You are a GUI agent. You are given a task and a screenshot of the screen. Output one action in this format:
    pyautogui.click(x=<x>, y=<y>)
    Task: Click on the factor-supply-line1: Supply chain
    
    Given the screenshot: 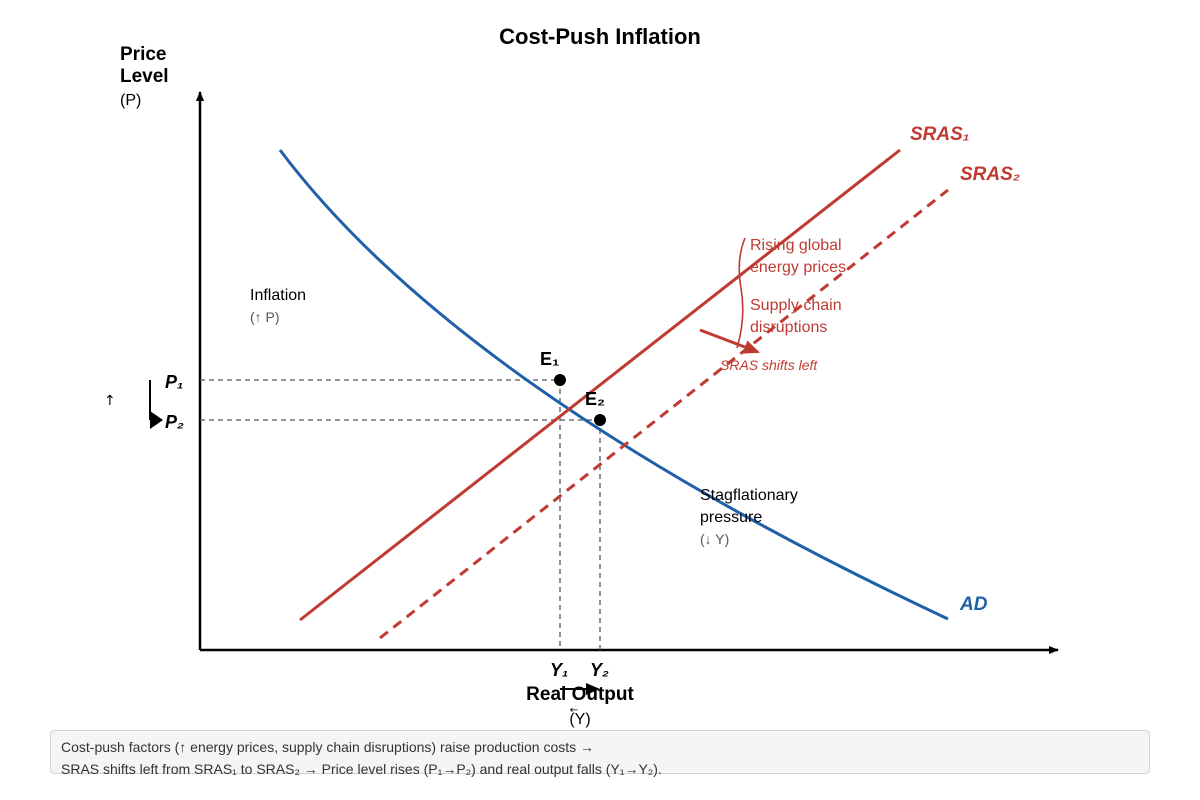 What is the action you would take?
    pyautogui.click(x=796, y=305)
    